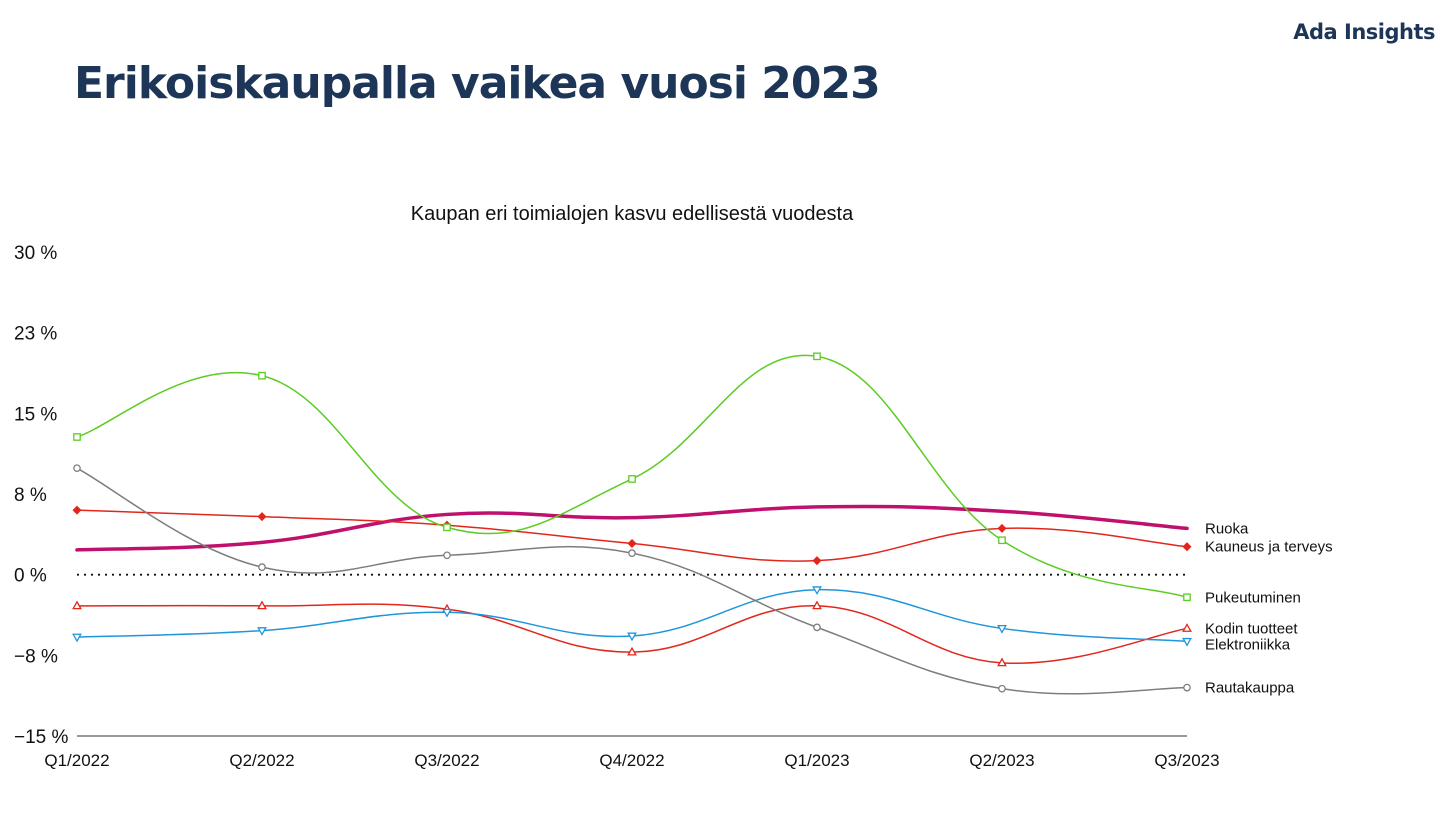 The height and width of the screenshot is (817, 1456). I want to click on y-tick-label: −15 %, so click(41, 737).